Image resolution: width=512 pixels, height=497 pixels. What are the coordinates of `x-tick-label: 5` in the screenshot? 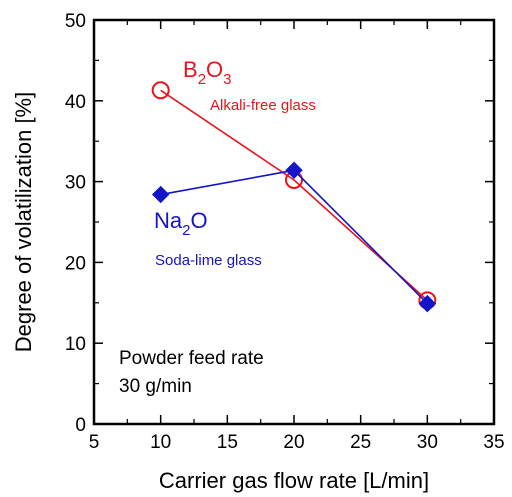 It's located at (94, 442).